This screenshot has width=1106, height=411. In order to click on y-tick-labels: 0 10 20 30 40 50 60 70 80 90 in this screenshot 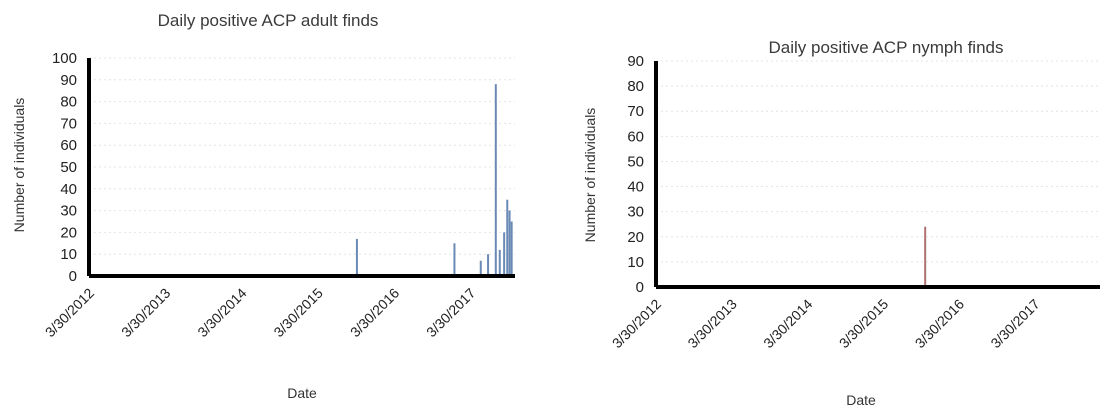, I will do `click(635, 174)`.